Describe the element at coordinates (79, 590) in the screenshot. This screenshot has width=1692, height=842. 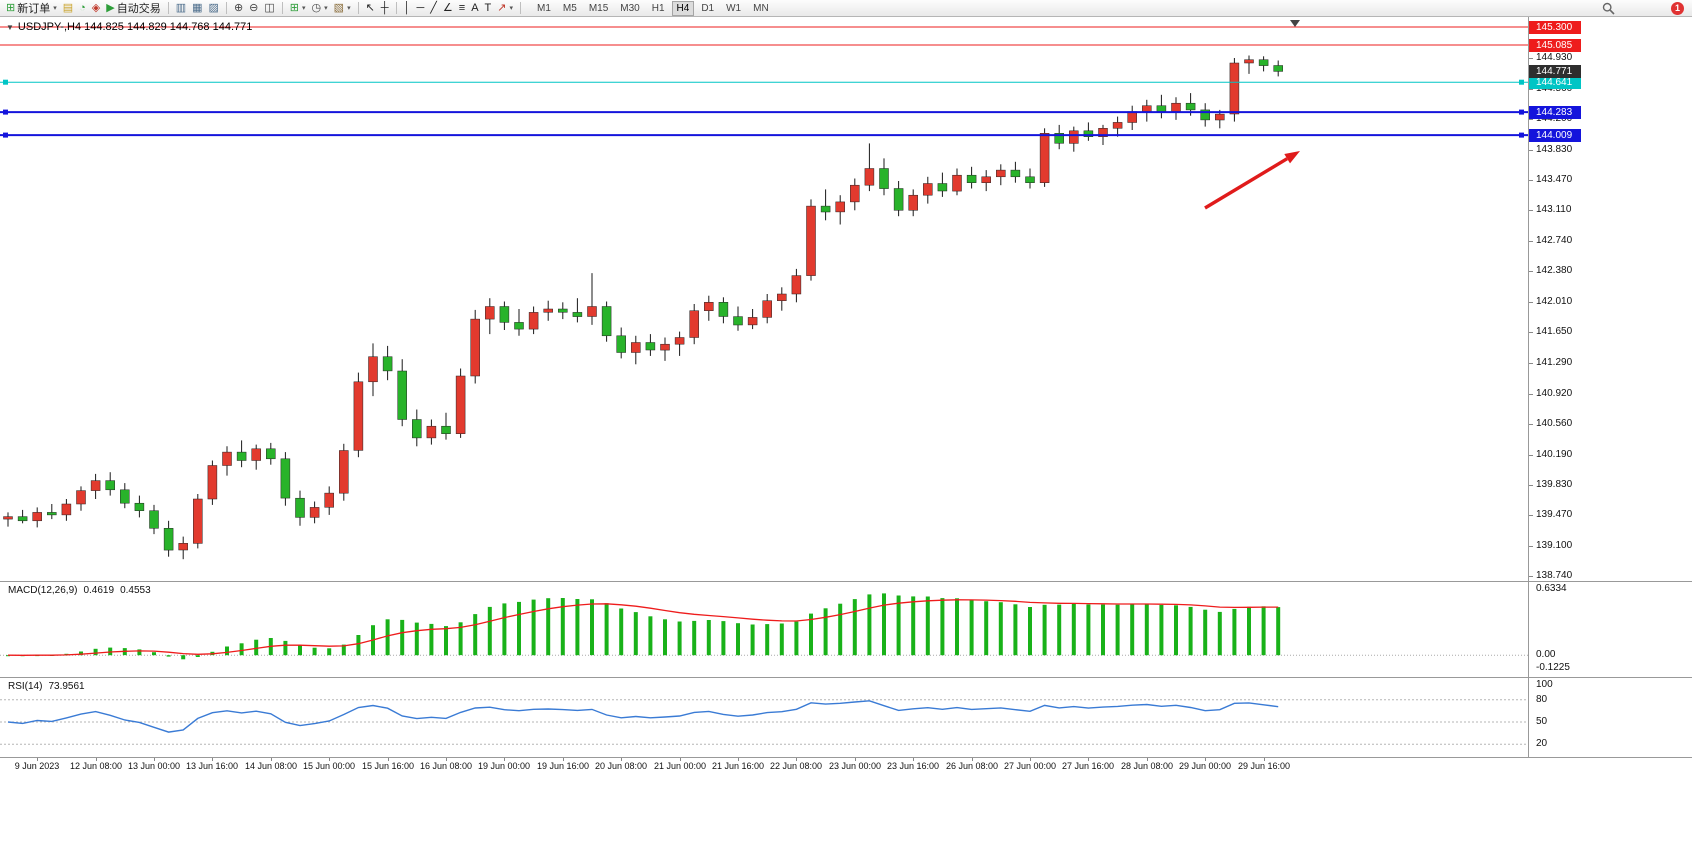
I see `macd-indicator-label: MACD(12,26,9) 0.4619 0.4553` at that location.